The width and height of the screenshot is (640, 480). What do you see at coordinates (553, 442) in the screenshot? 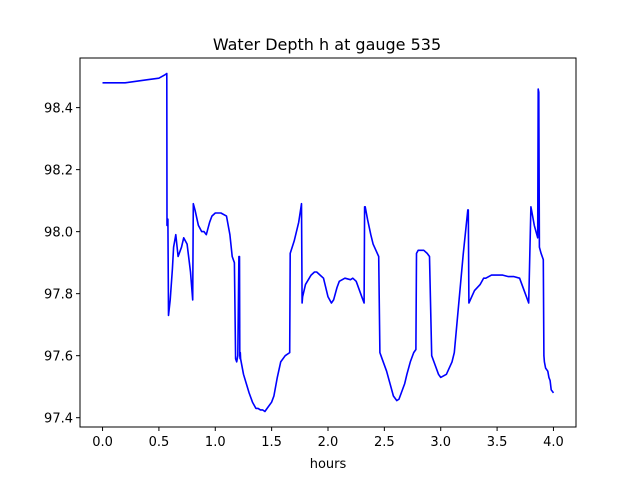
I see `x-tick-label: 4.0` at bounding box center [553, 442].